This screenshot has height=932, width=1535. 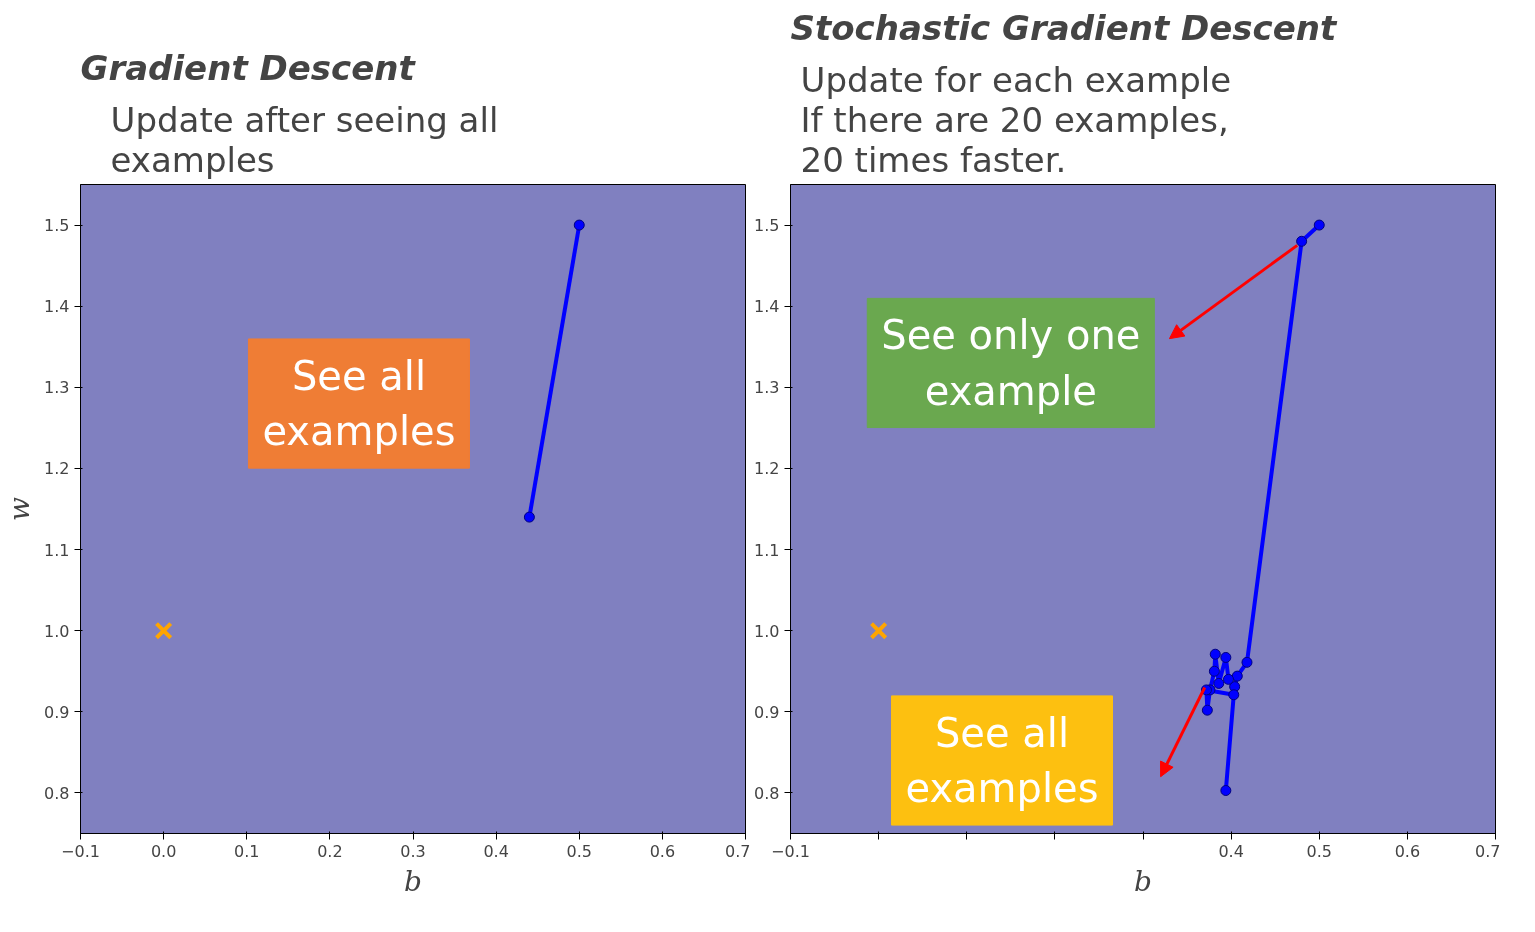 I want to click on chart-subtitle: Update after seeing all examples, so click(x=304, y=139).